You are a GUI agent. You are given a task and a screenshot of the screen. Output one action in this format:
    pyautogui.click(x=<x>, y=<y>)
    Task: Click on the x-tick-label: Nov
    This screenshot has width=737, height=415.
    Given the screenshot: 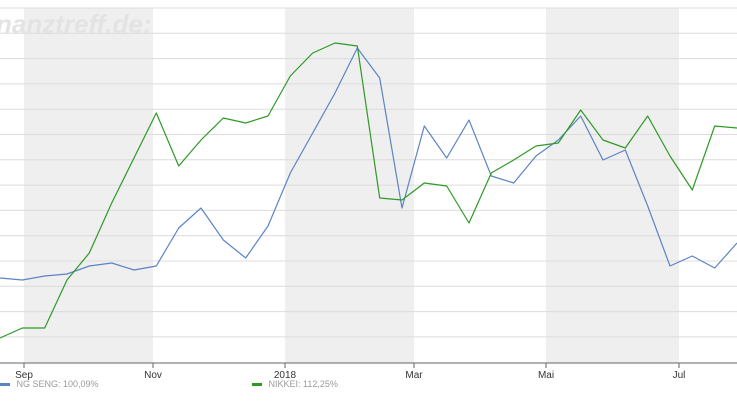 What is the action you would take?
    pyautogui.click(x=153, y=375)
    